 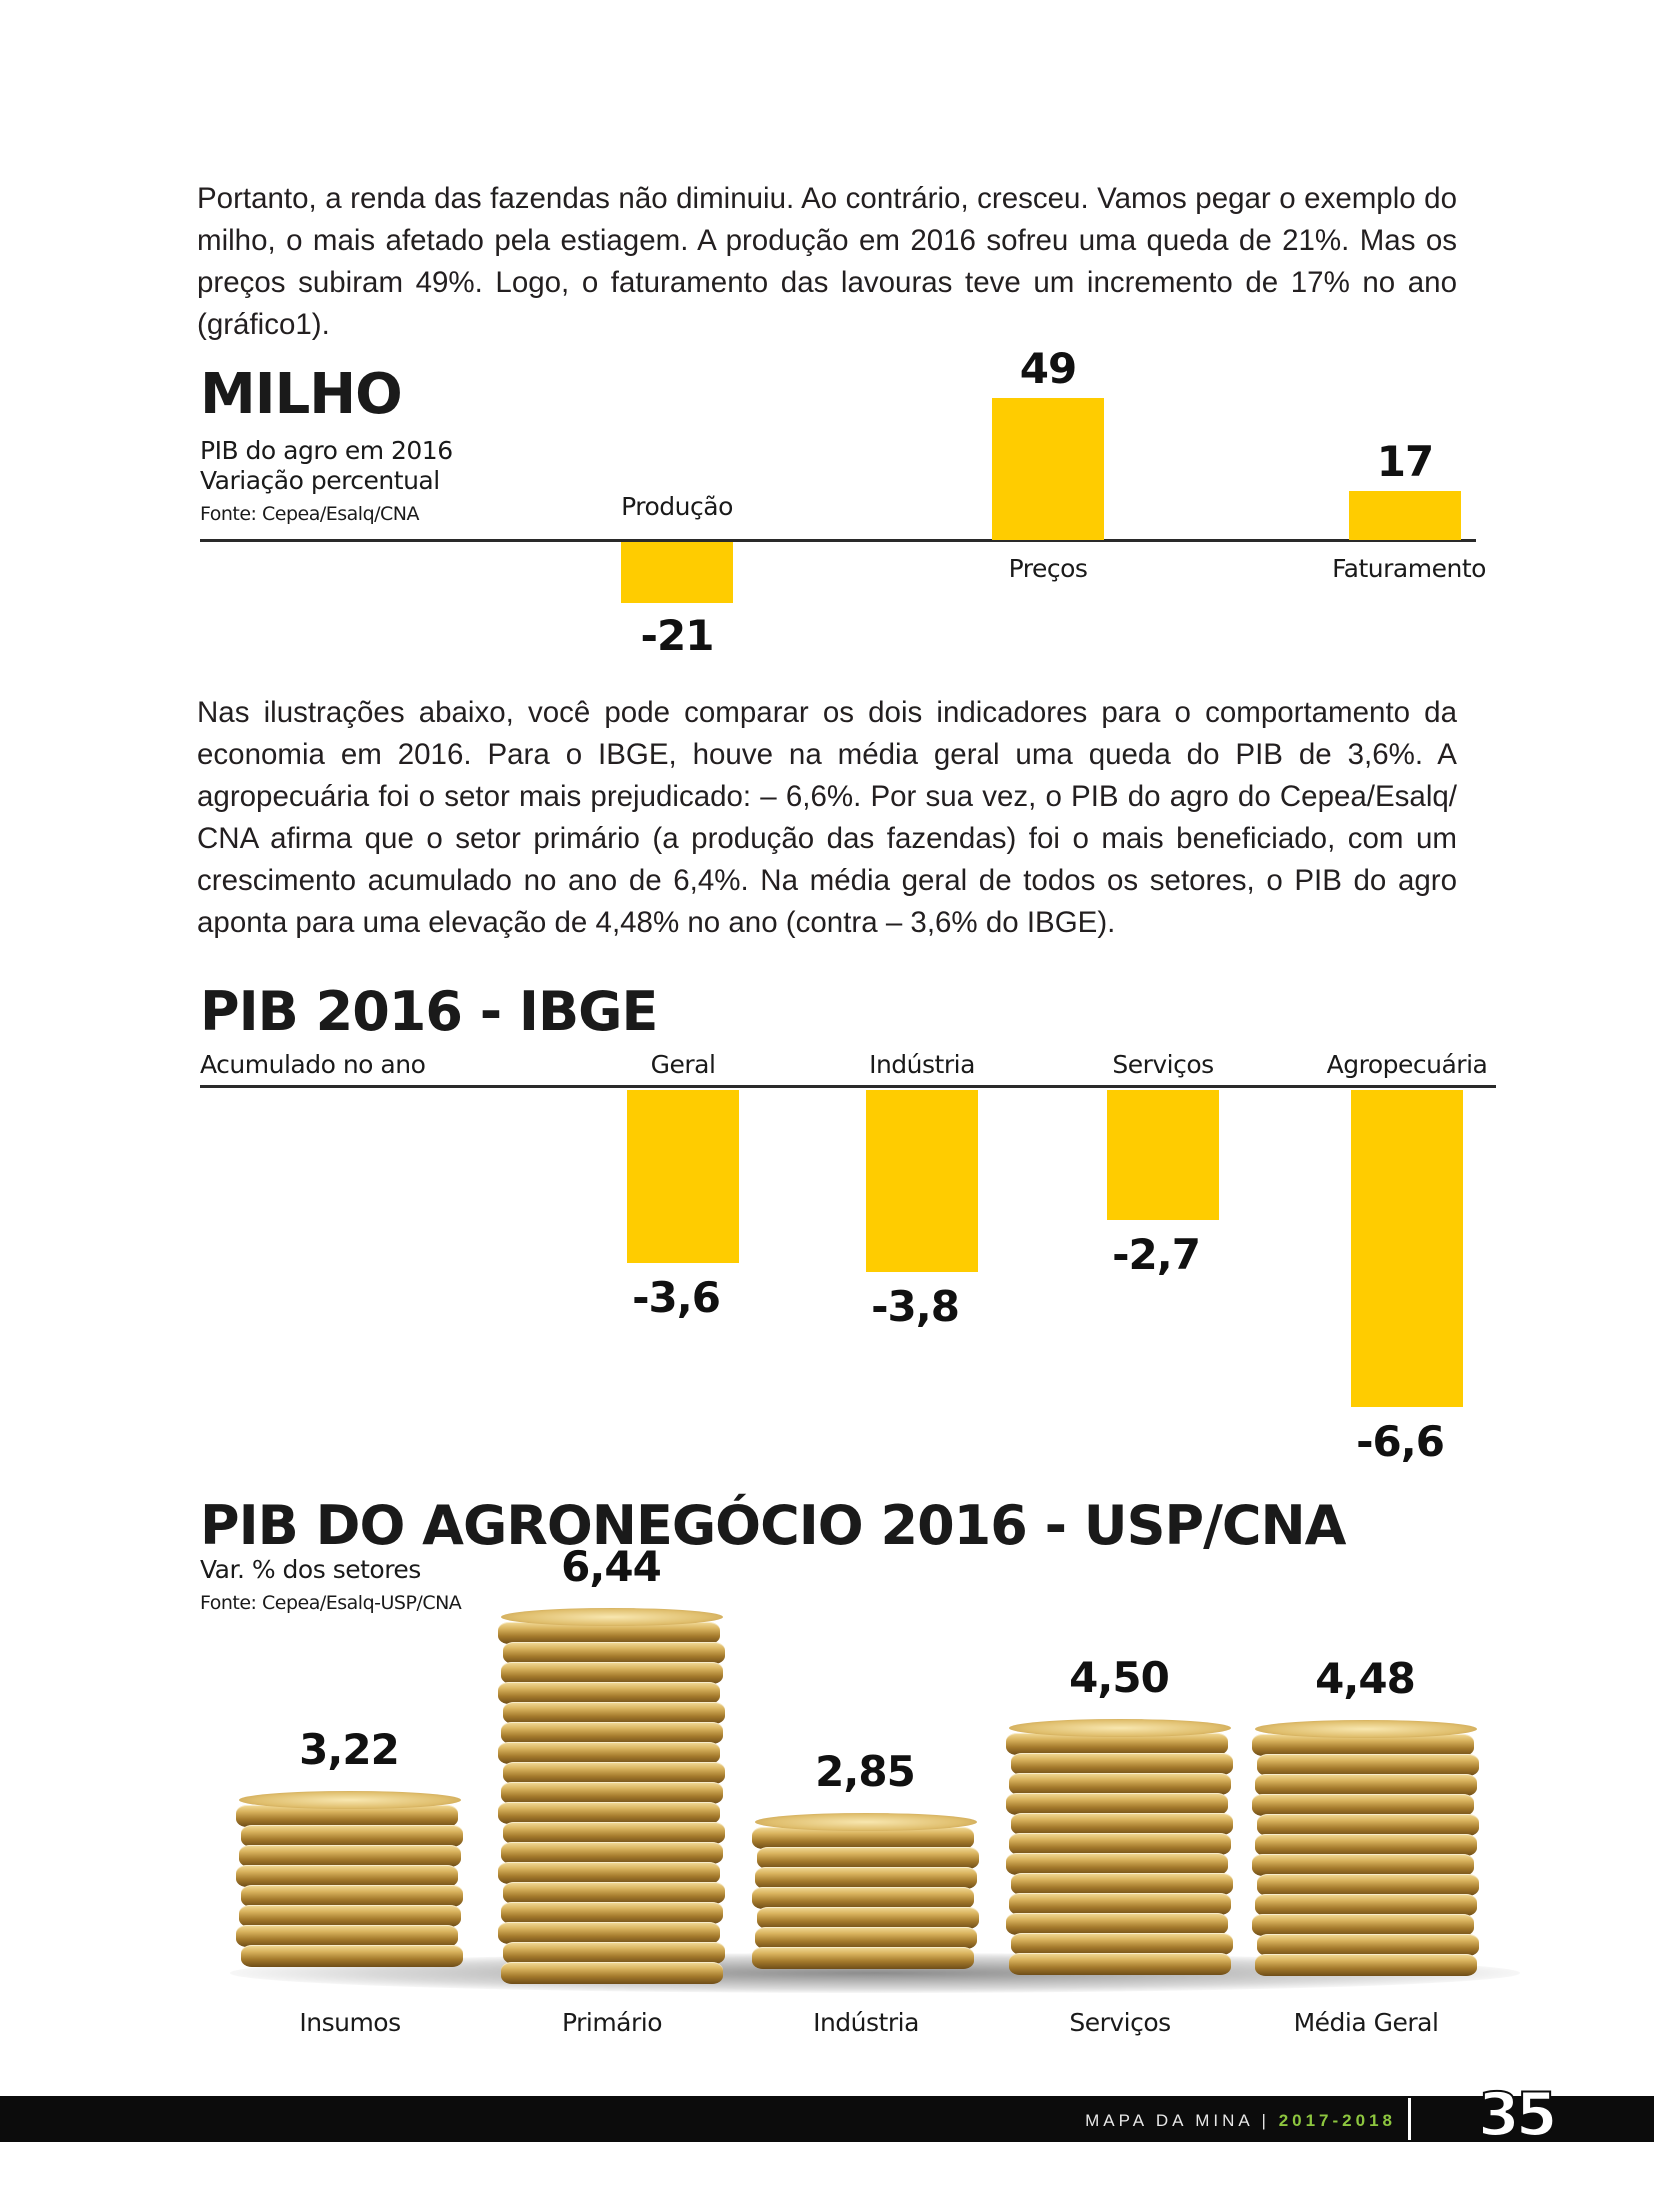 I want to click on footer-bar, so click(x=827, y=2119).